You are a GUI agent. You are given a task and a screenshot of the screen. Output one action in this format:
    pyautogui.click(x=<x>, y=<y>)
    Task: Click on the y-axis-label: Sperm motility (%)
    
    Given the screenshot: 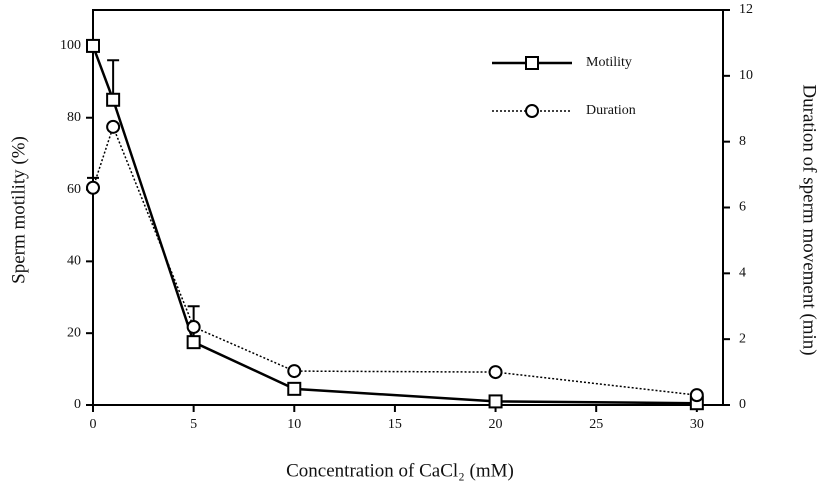 What is the action you would take?
    pyautogui.click(x=18, y=210)
    